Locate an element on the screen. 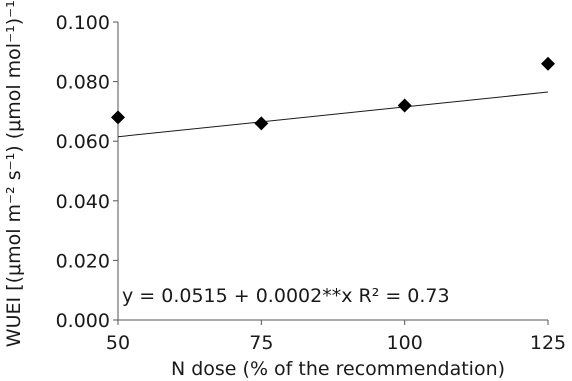 This screenshot has width=572, height=381. trendline is located at coordinates (333, 114).